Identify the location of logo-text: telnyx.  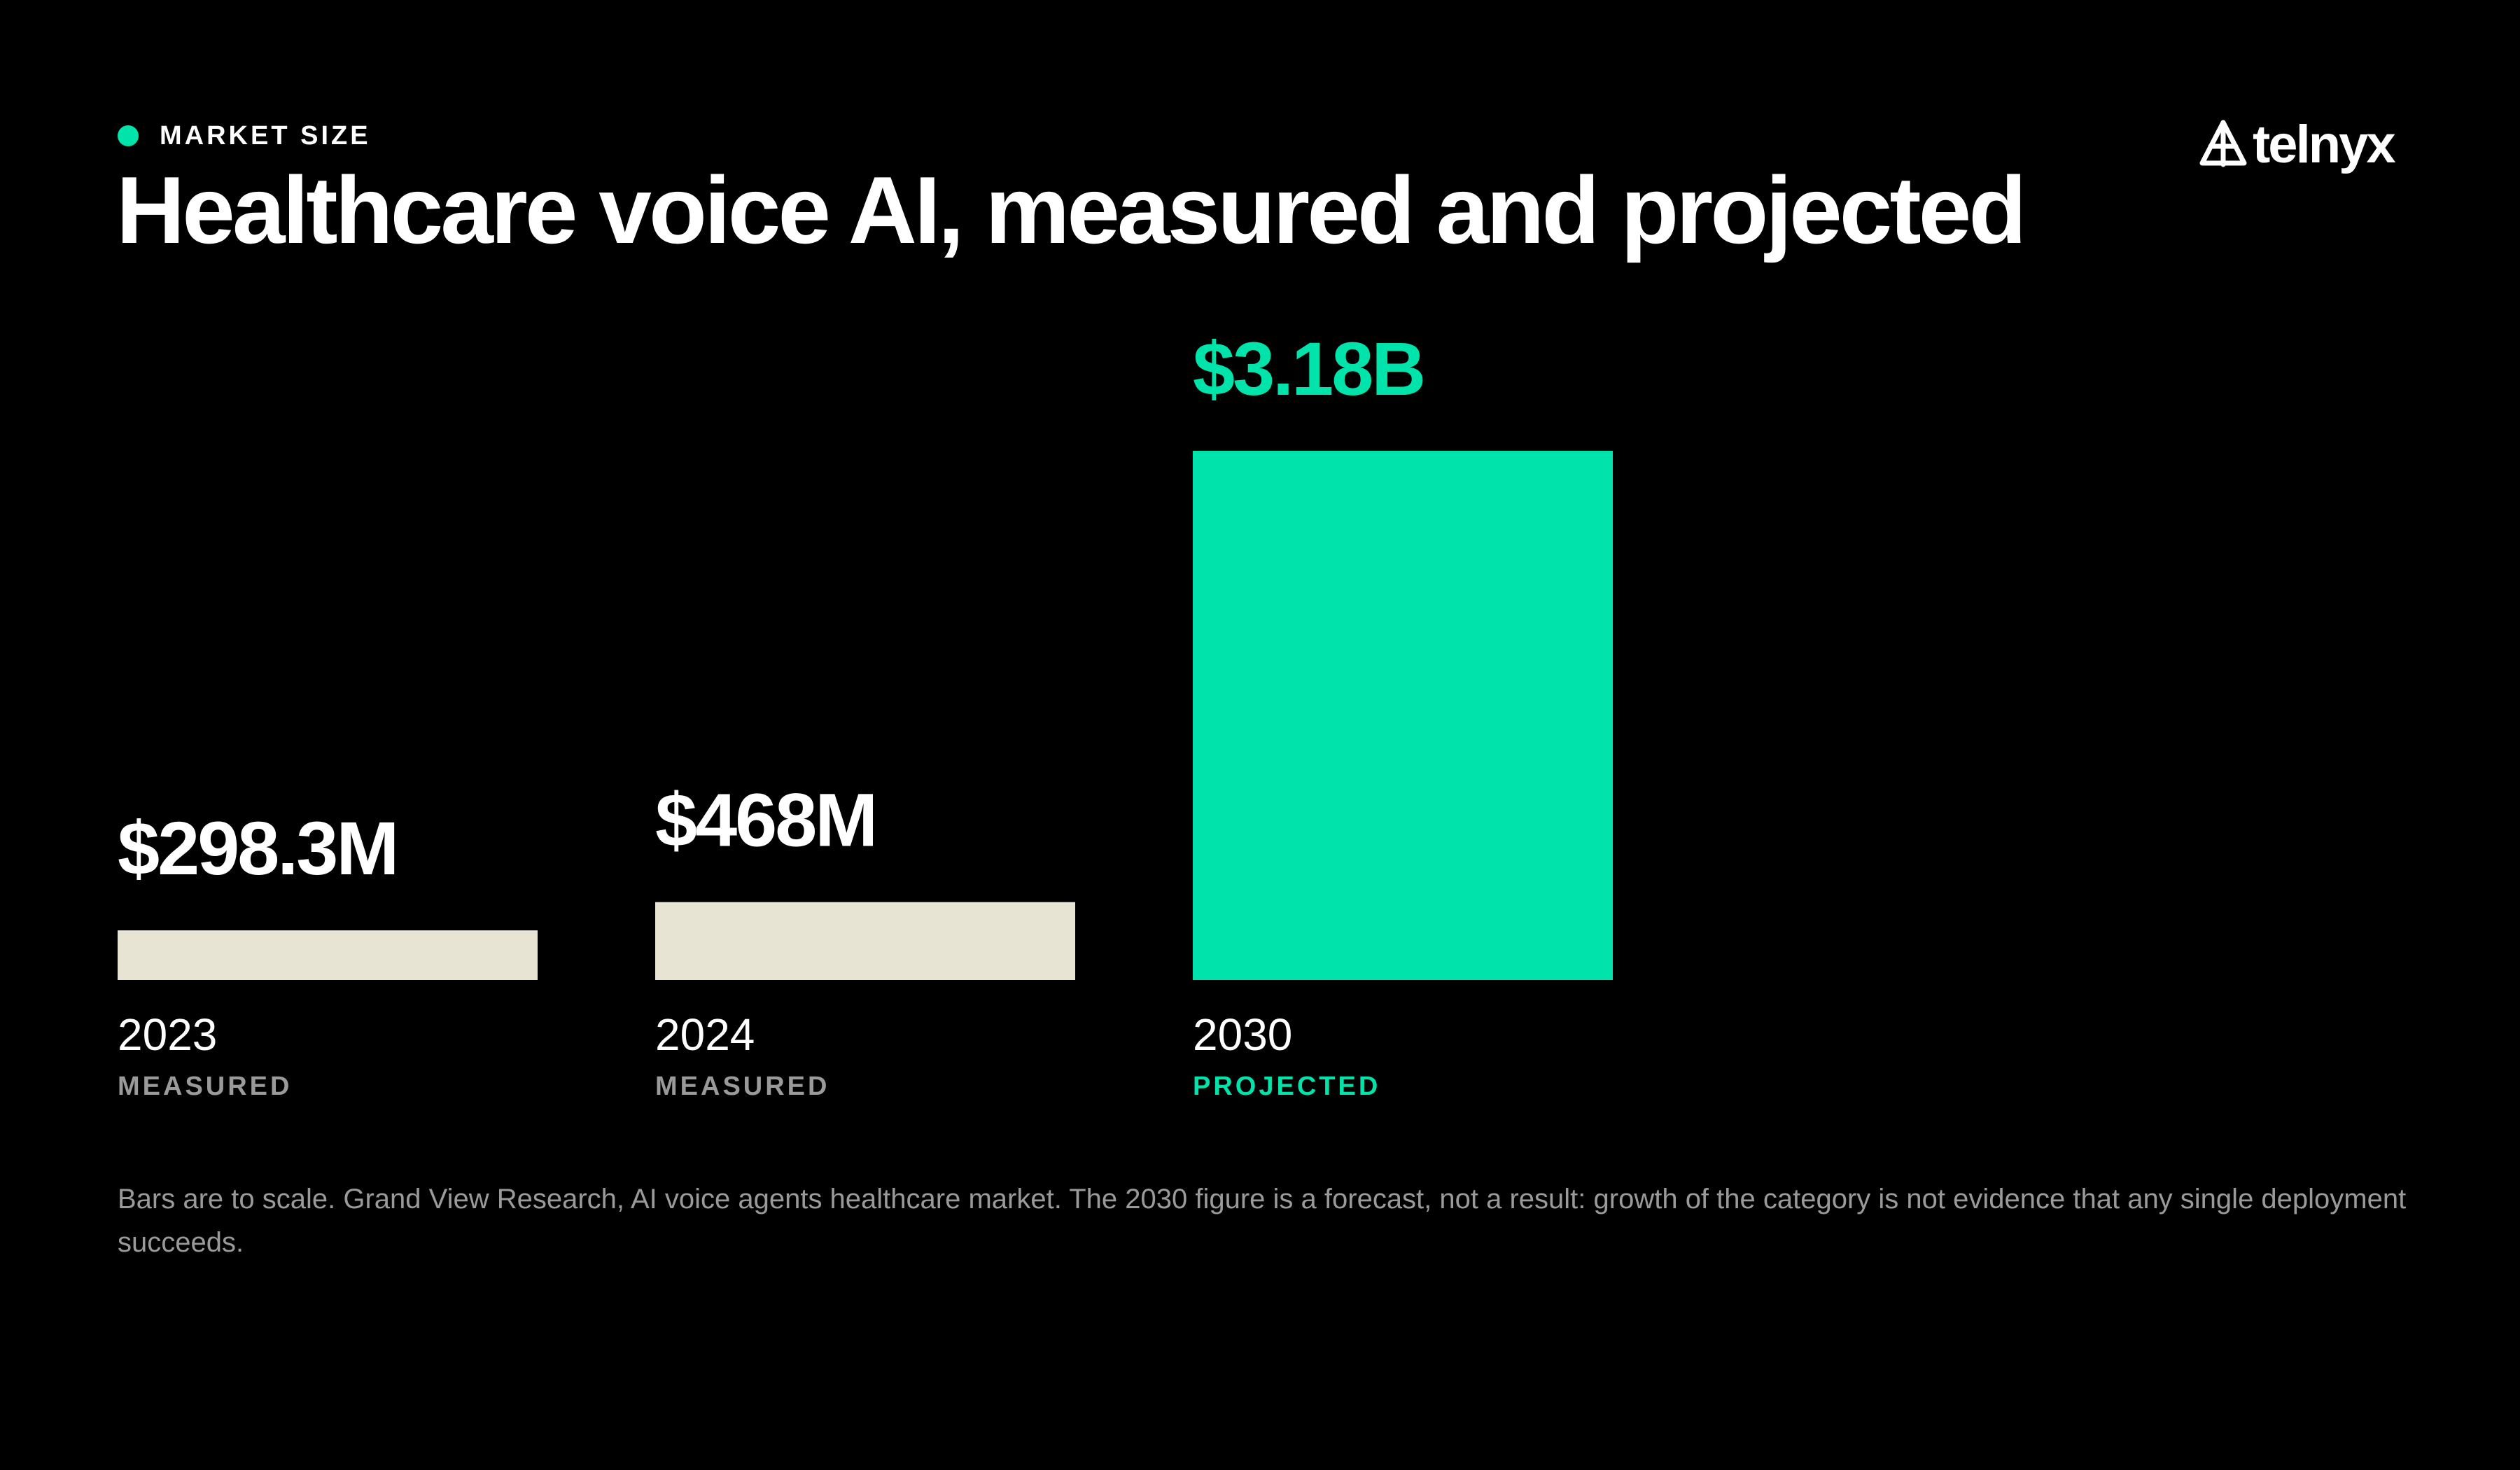
(2324, 144).